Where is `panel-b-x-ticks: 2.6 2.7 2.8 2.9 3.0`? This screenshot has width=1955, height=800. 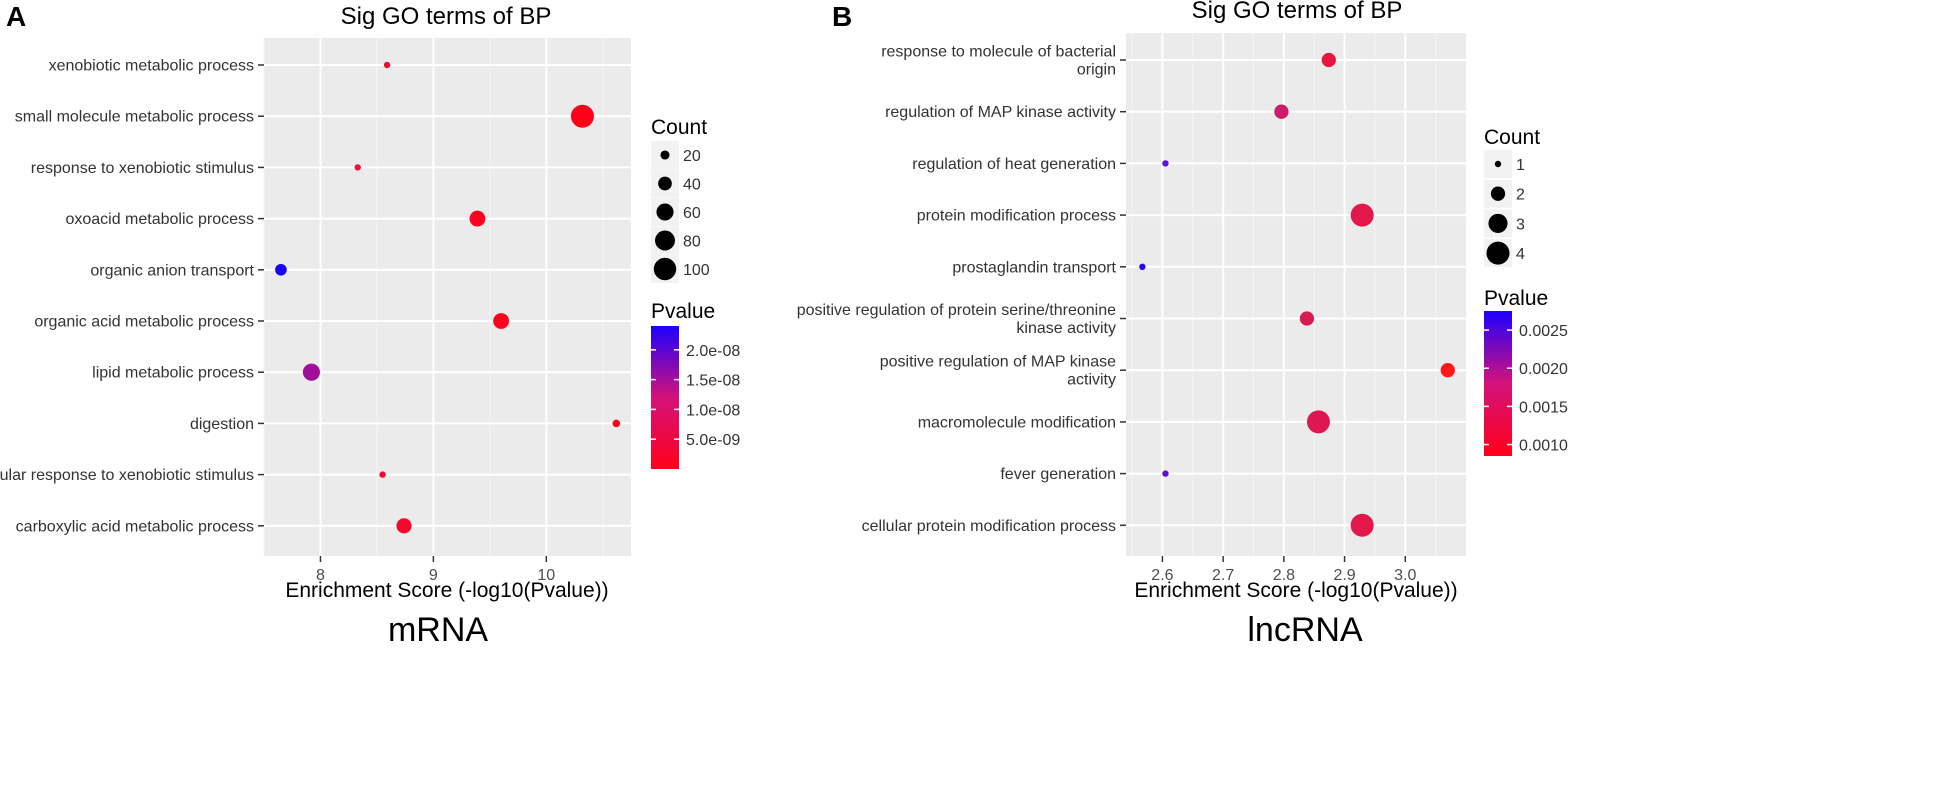 panel-b-x-ticks: 2.6 2.7 2.8 2.9 3.0 is located at coordinates (1284, 570).